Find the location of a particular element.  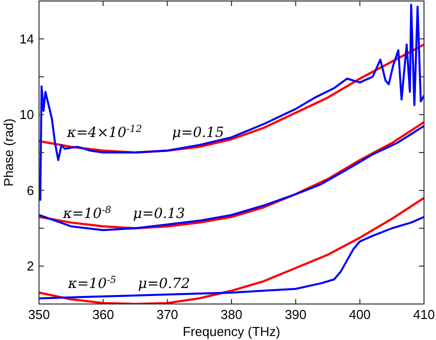

annotation: κ=4×10$^{-12}$ is located at coordinates (104, 132).